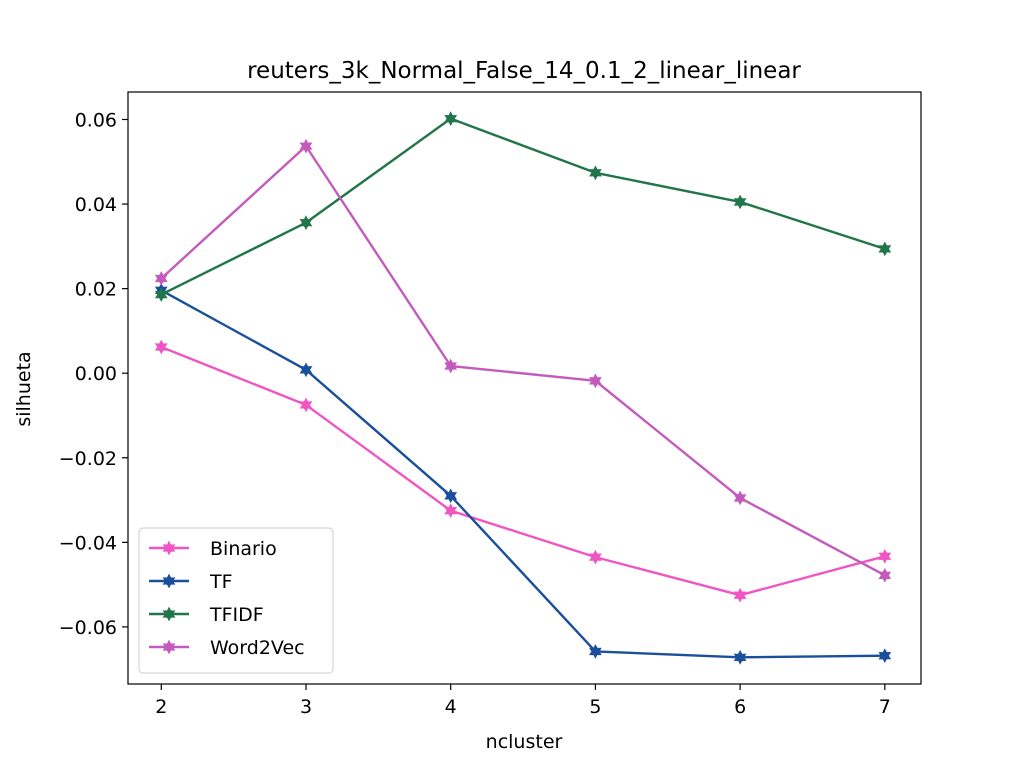 The height and width of the screenshot is (773, 1024). I want to click on x-tick-label: 5, so click(595, 707).